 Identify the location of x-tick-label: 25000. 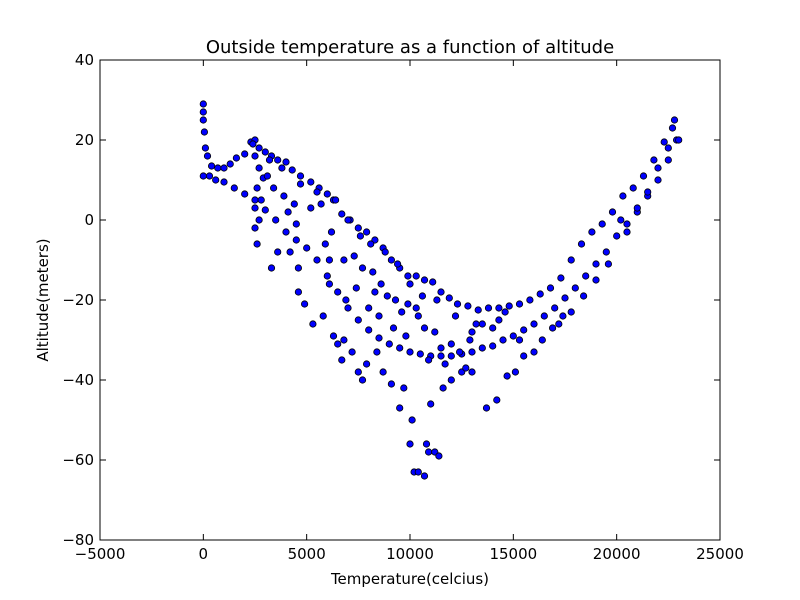
(720, 554).